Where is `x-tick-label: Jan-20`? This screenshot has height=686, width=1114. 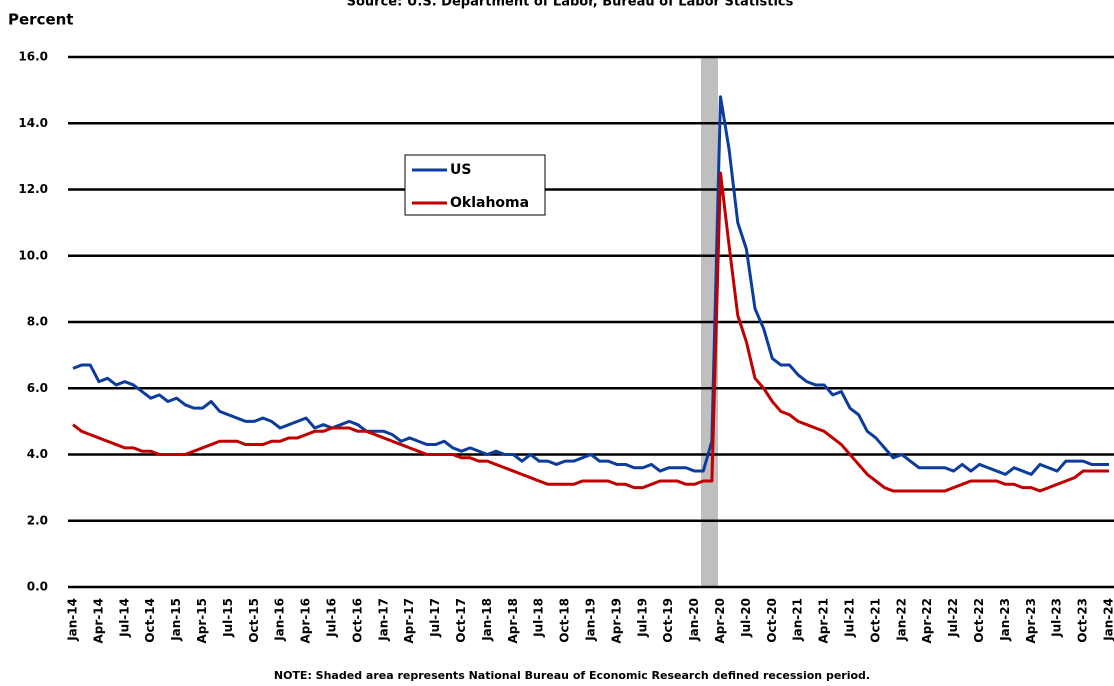
x-tick-label: Jan-20 is located at coordinates (694, 620).